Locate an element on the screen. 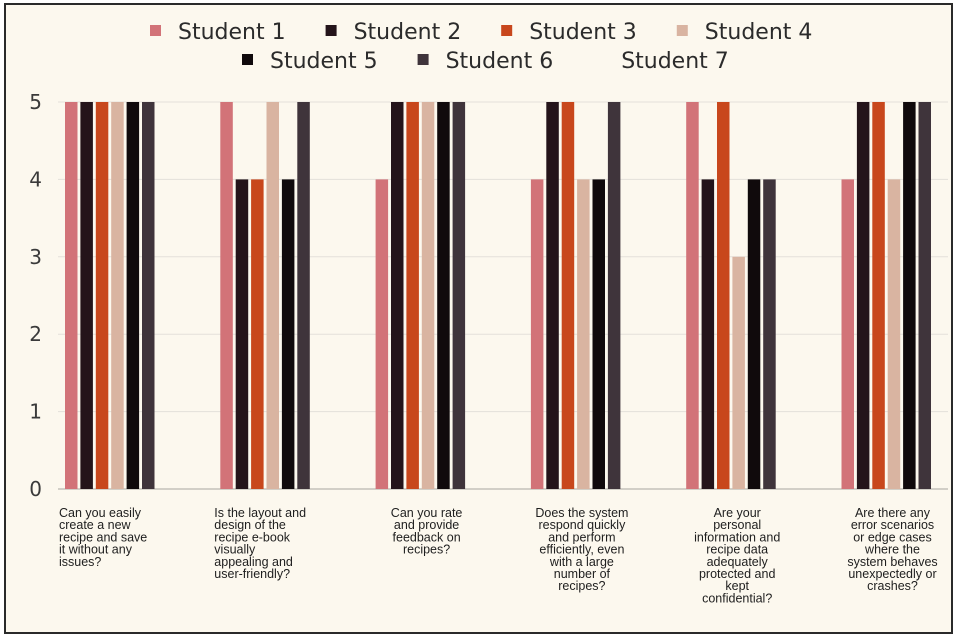  category-label-line: where the is located at coordinates (892, 550).